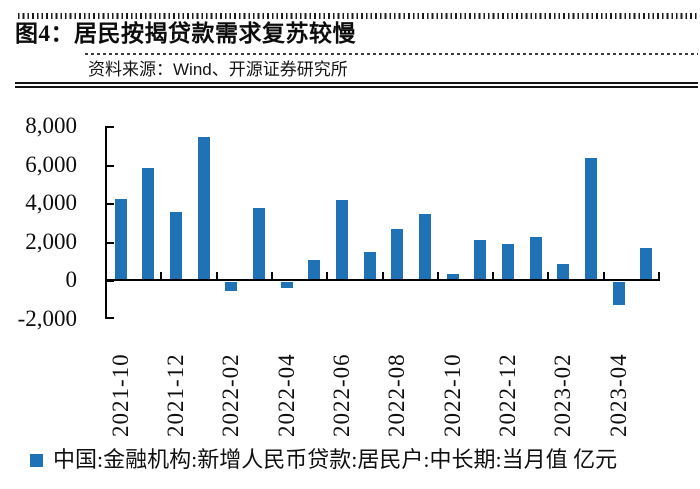  Describe the element at coordinates (507, 395) in the screenshot. I see `x-axis-tick-label: 2022-12` at that location.